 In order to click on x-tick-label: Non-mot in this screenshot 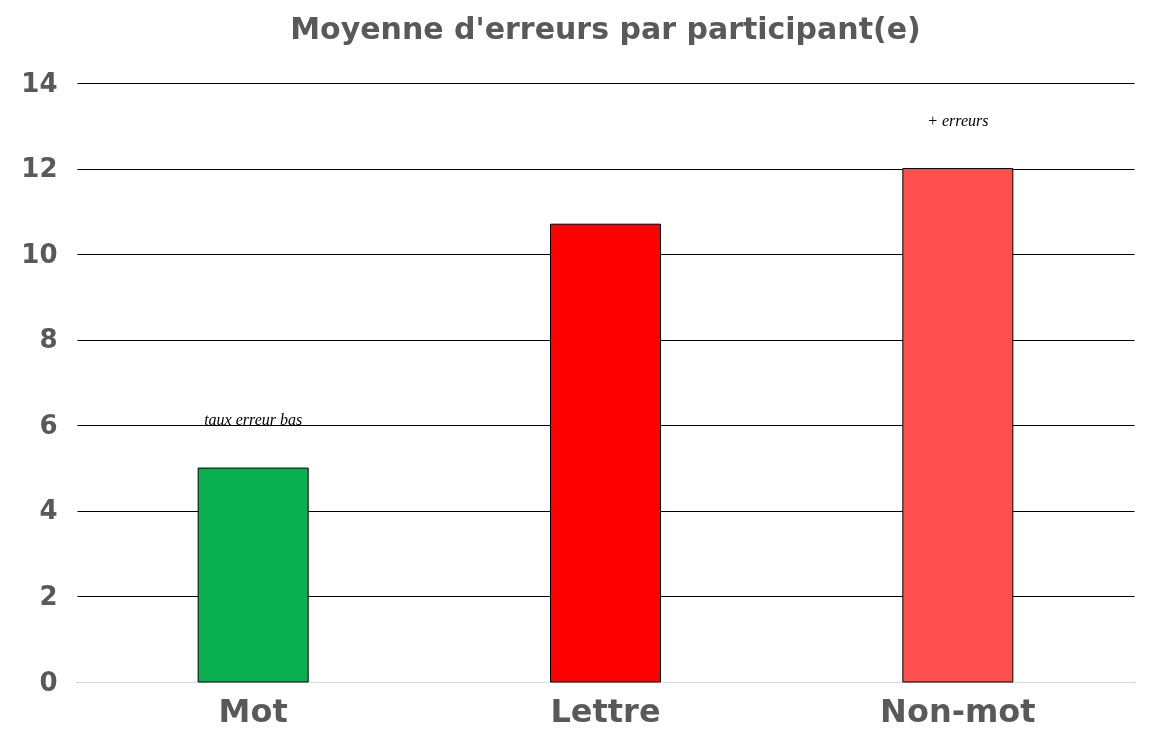, I will do `click(958, 710)`.